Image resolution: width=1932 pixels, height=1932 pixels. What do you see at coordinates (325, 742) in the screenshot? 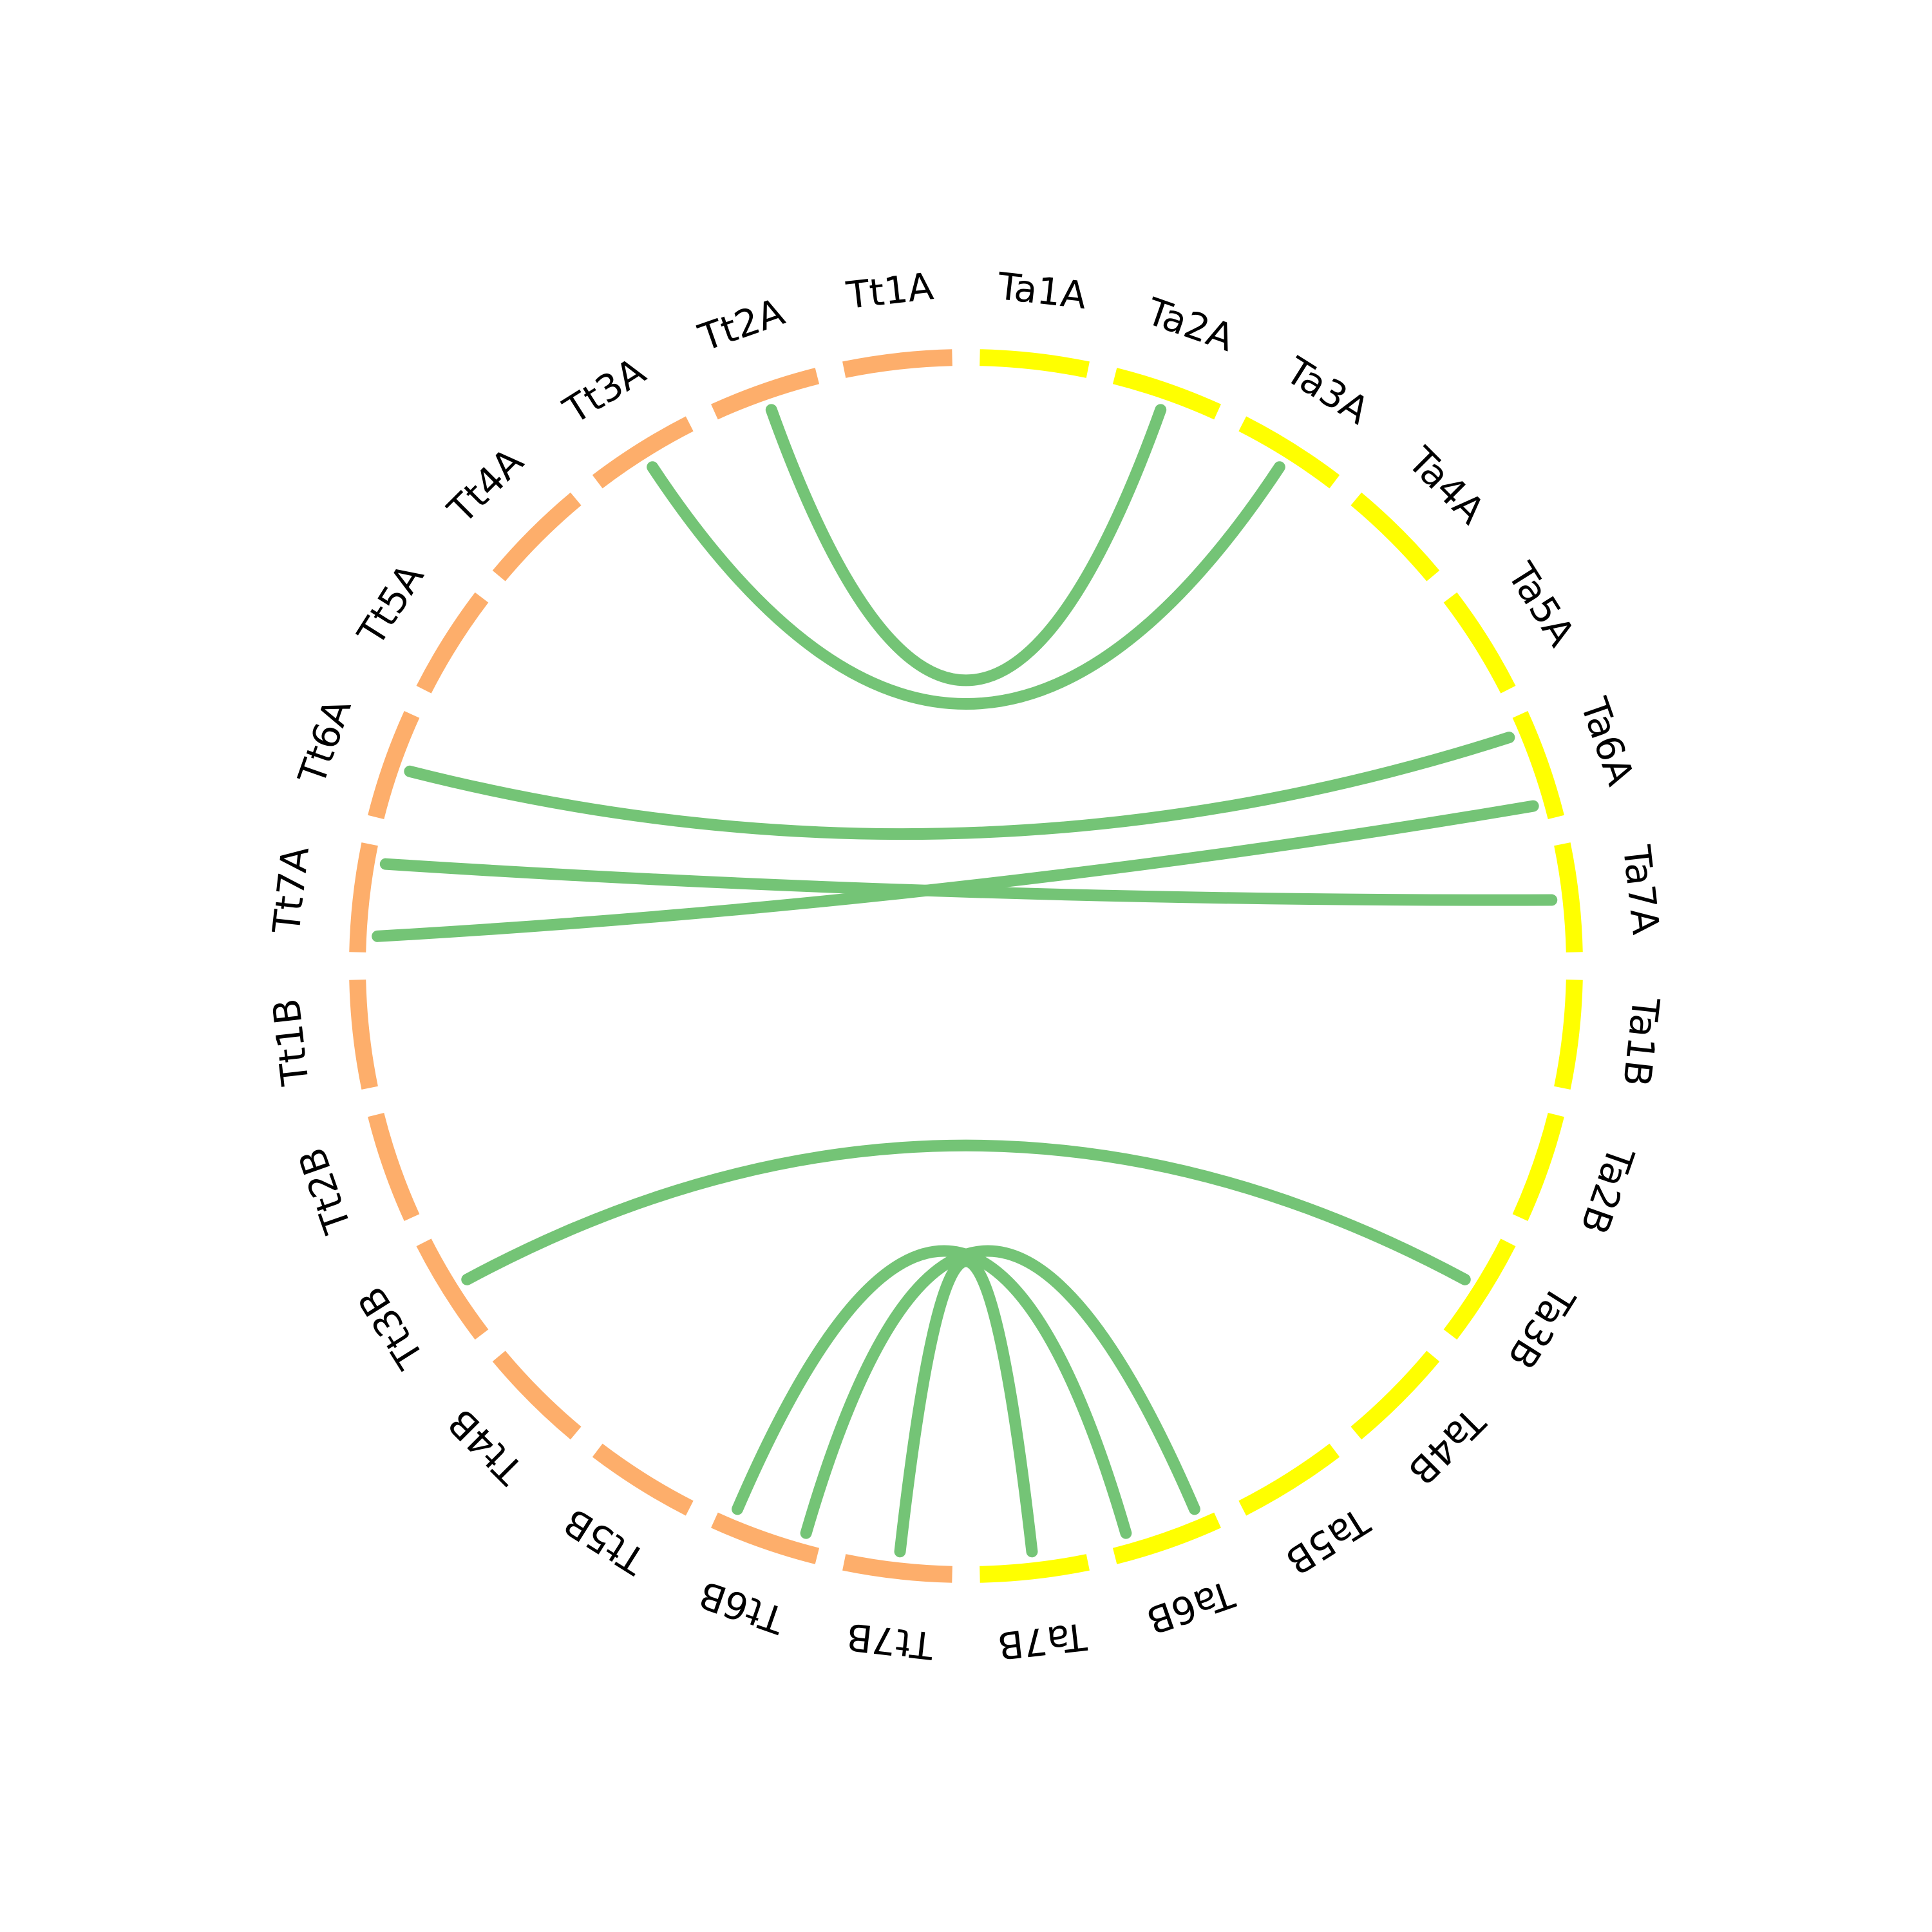
I see `segment-label-tt6a: Tt6A` at bounding box center [325, 742].